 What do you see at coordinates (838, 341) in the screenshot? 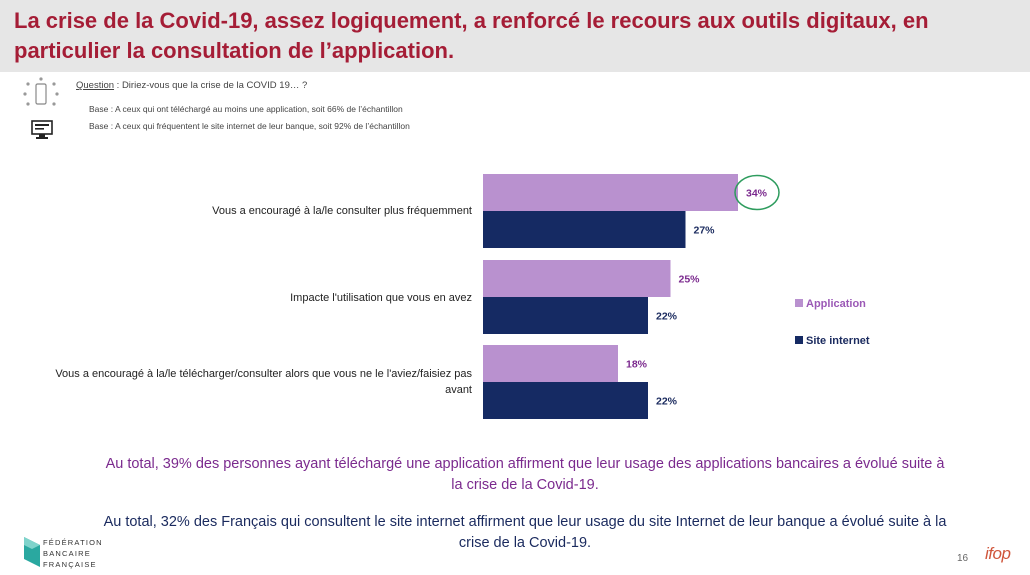
I see `legend-label: Site internet` at bounding box center [838, 341].